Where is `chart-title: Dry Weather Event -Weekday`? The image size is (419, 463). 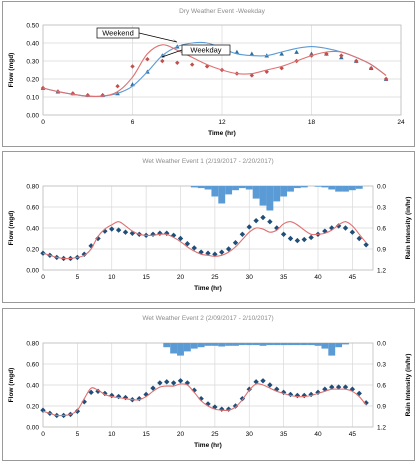
chart-title: Dry Weather Event -Weekday is located at coordinates (222, 11).